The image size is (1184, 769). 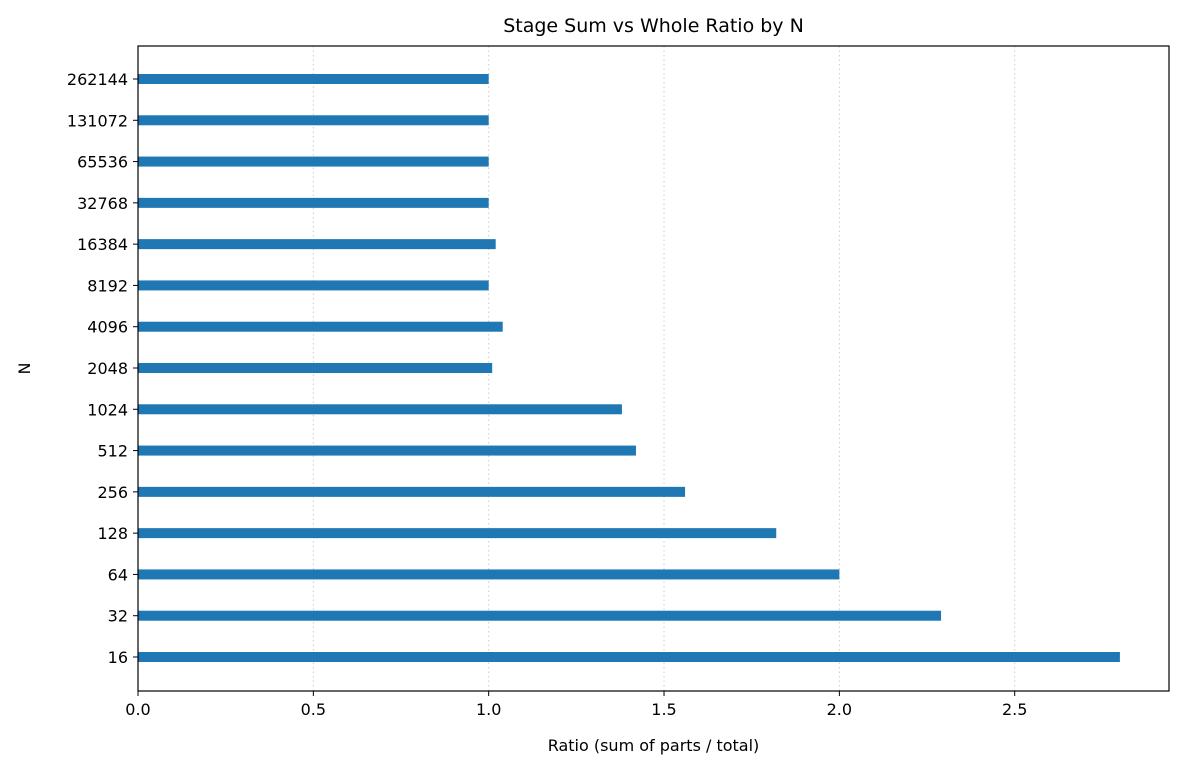 What do you see at coordinates (137, 709) in the screenshot?
I see `x-tick-label: 0.0` at bounding box center [137, 709].